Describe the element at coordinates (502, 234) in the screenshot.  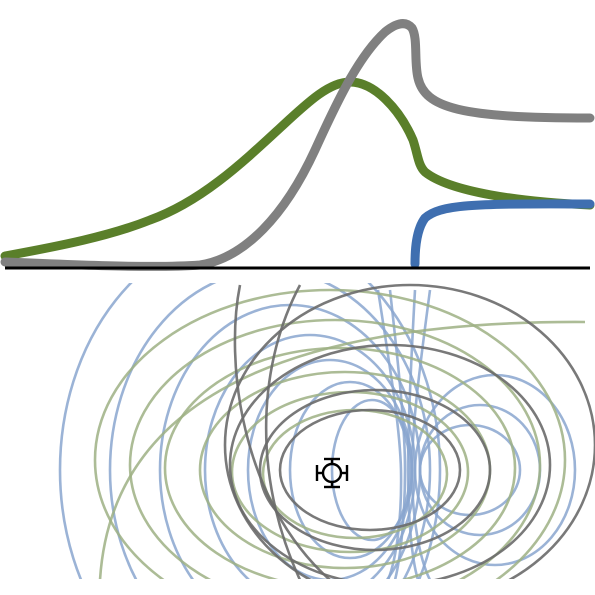
I see `blue-profile-curve` at that location.